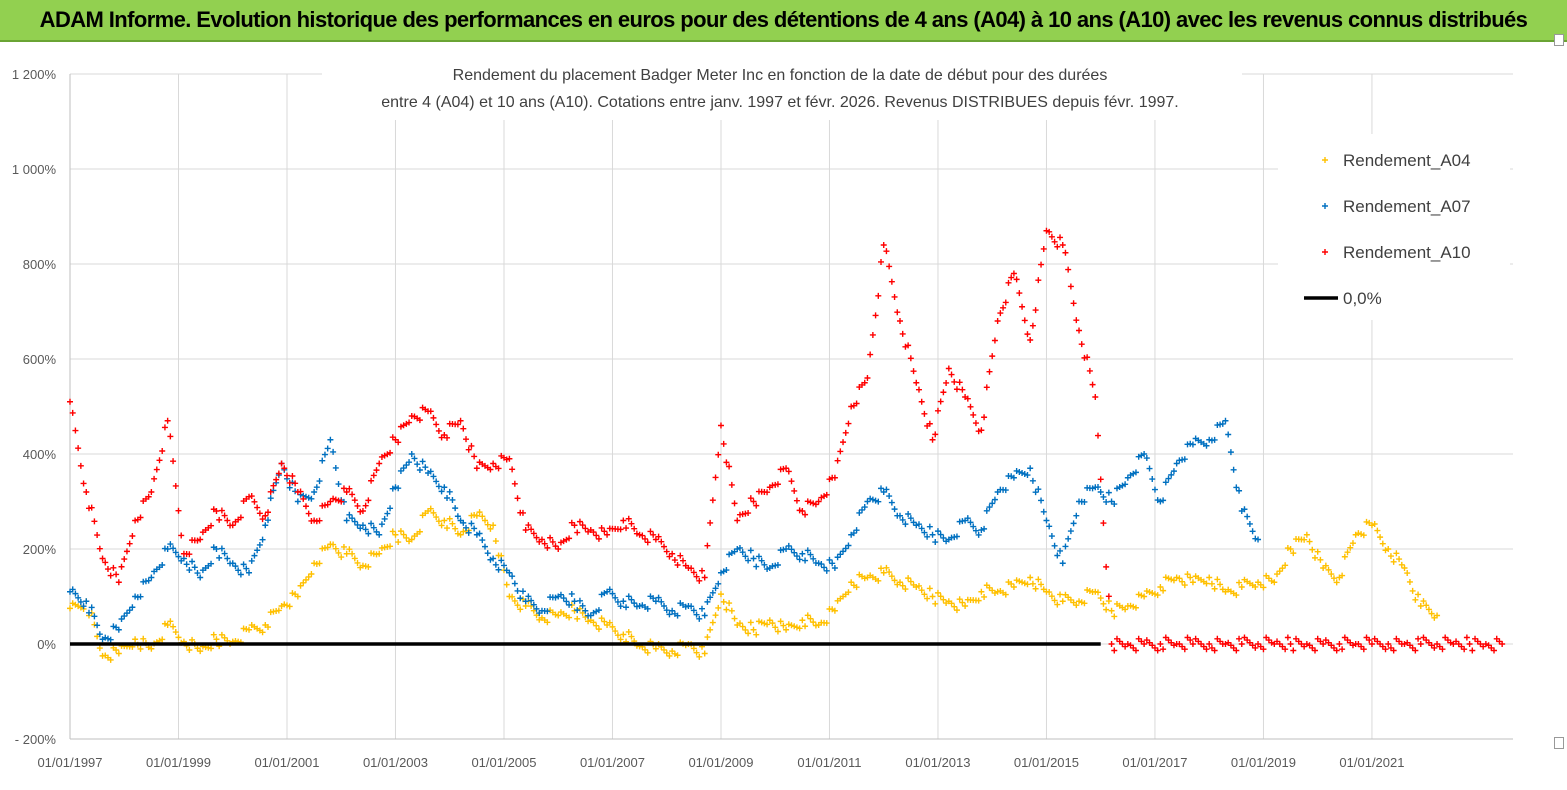 Image resolution: width=1567 pixels, height=790 pixels. I want to click on resize-handle-bottom, so click(1559, 743).